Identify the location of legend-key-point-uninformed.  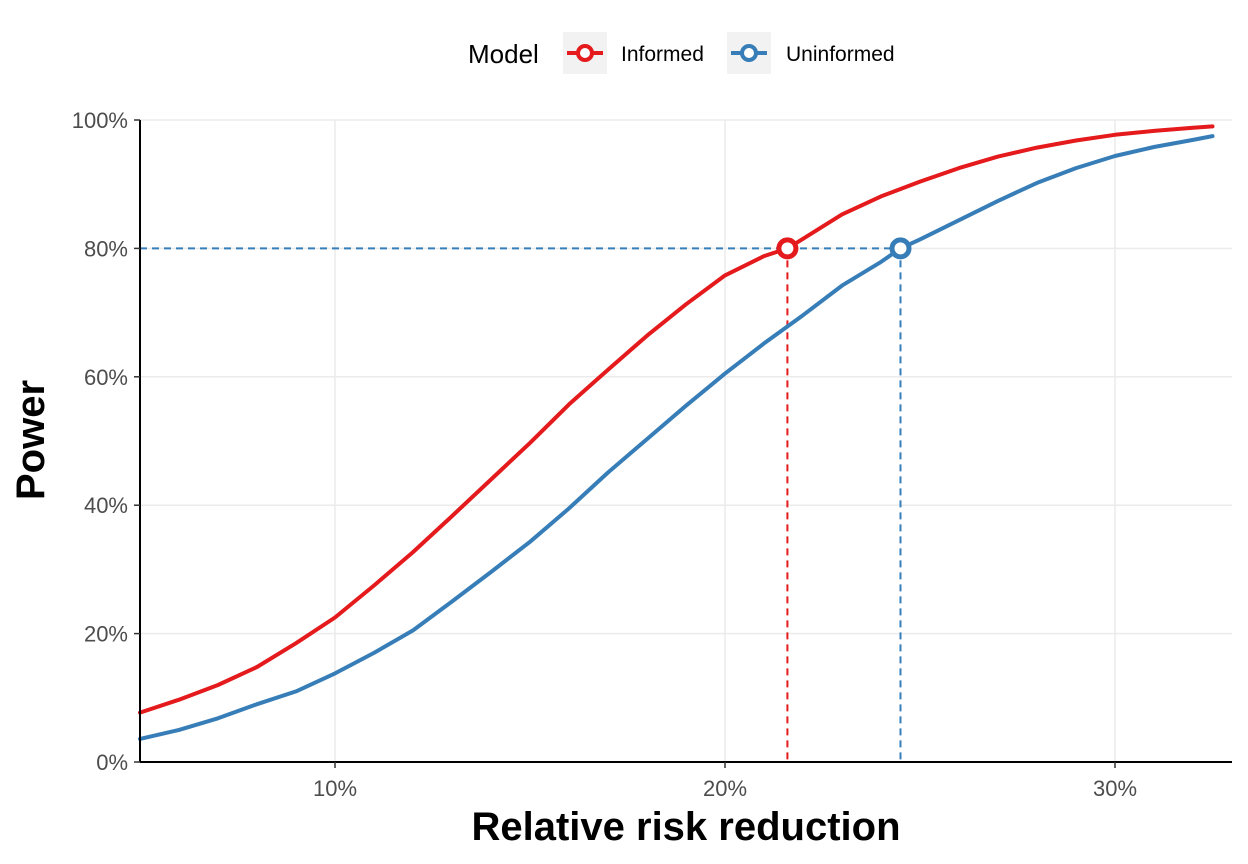
(749, 53).